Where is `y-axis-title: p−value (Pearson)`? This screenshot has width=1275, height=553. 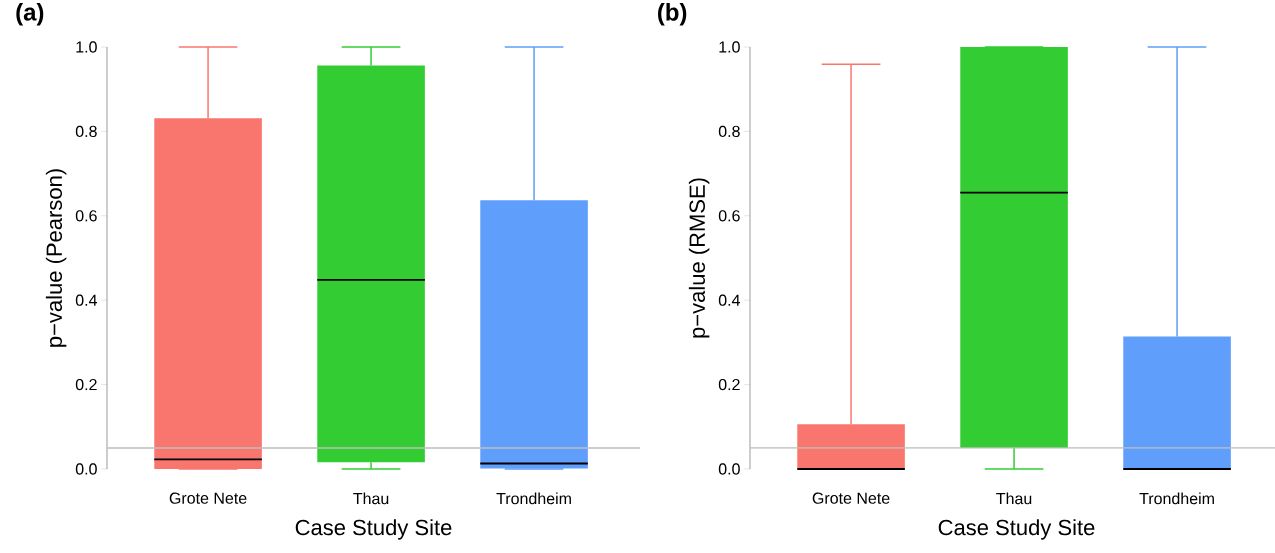
y-axis-title: p−value (Pearson) is located at coordinates (56, 258).